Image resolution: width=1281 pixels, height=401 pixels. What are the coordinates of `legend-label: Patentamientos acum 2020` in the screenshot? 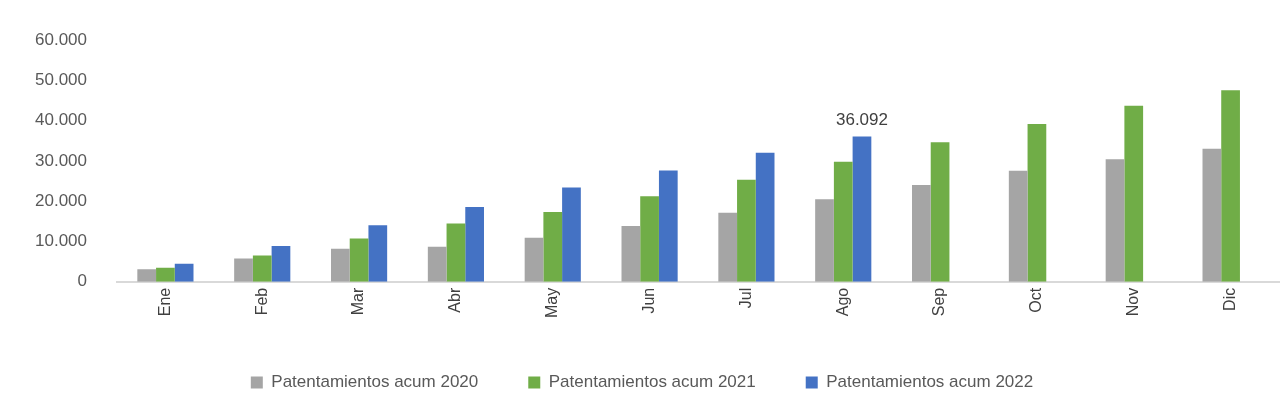 It's located at (375, 382).